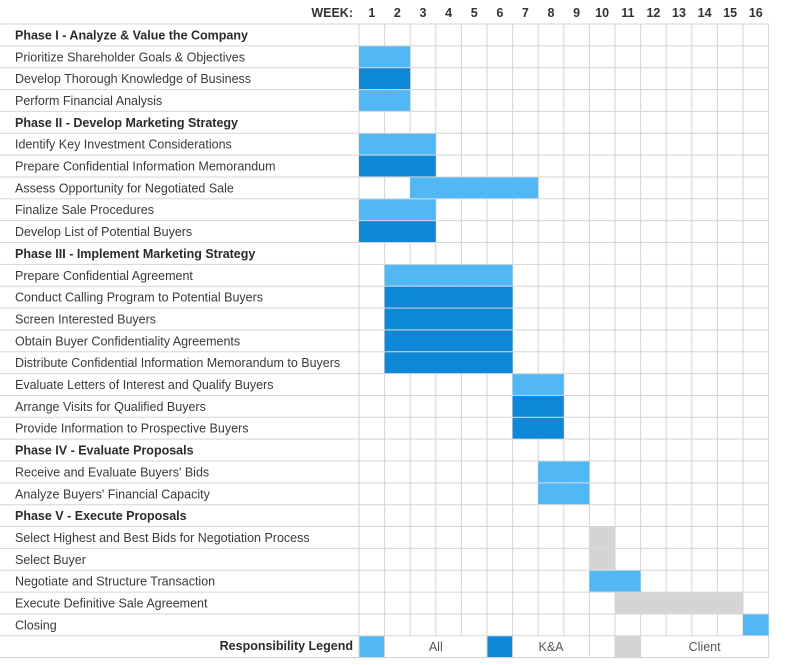 The image size is (800, 665). Describe the element at coordinates (104, 276) in the screenshot. I see `task-label: Prepare Confidential Agreement` at that location.